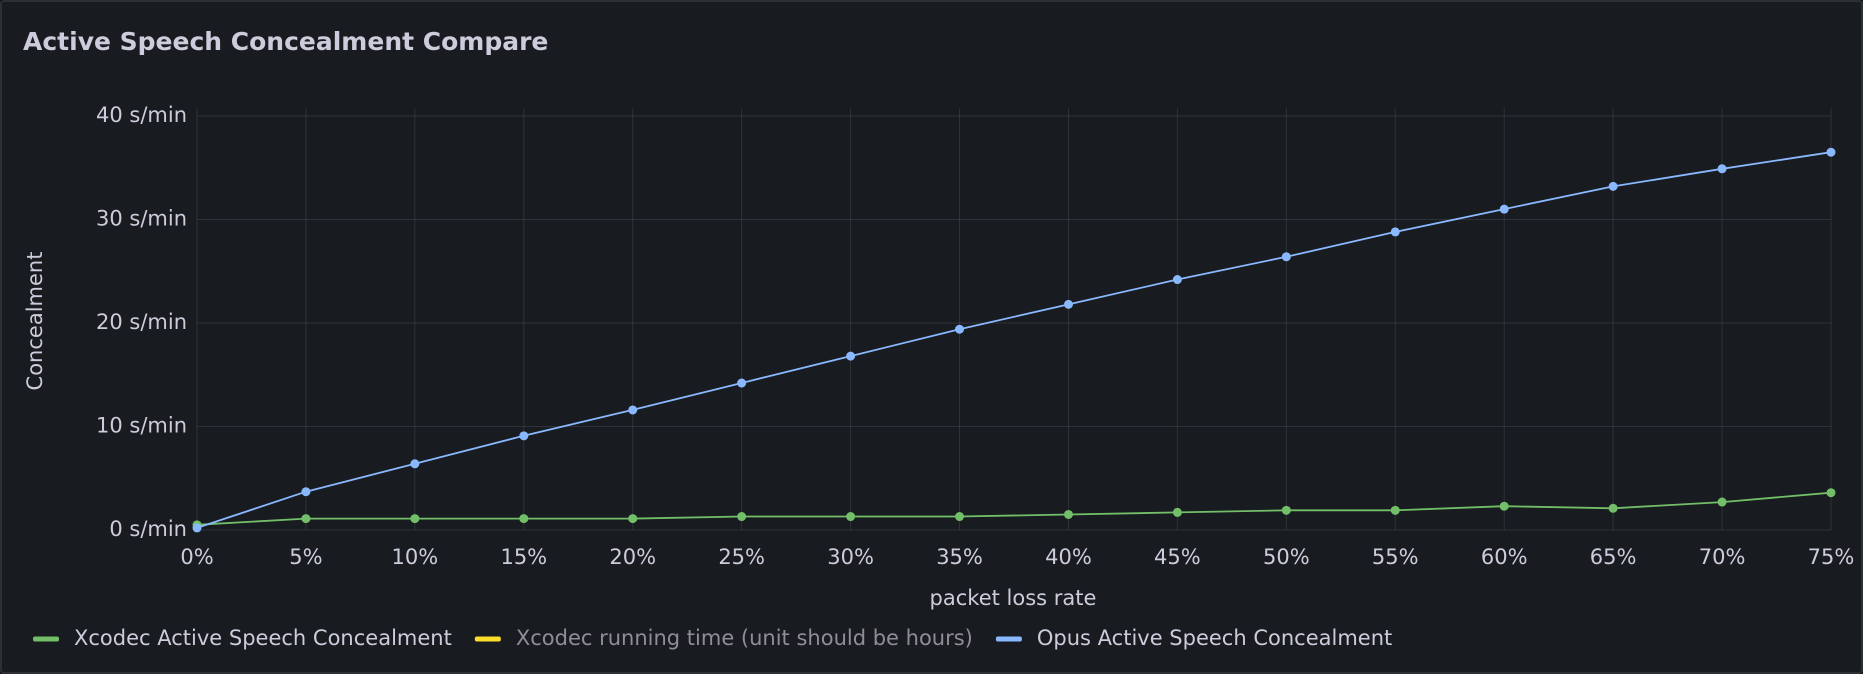 The width and height of the screenshot is (1863, 674). Describe the element at coordinates (1722, 557) in the screenshot. I see `x-tick-label: 70%` at that location.